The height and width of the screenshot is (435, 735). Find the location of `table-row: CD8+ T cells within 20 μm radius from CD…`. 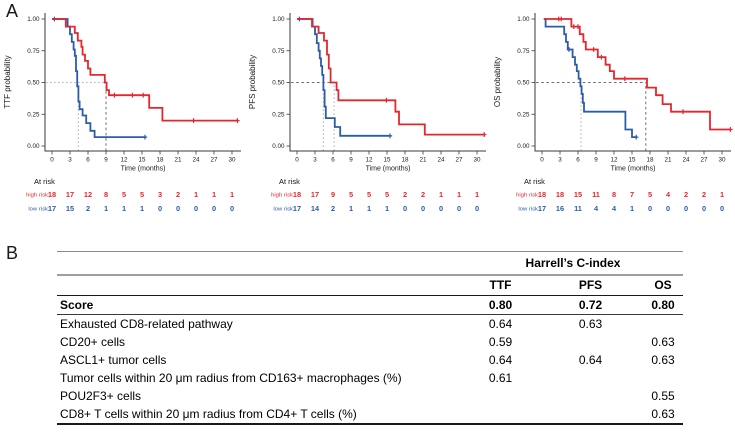

table-row: CD8+ T cells within 20 μm radius from CD… is located at coordinates (370, 415).